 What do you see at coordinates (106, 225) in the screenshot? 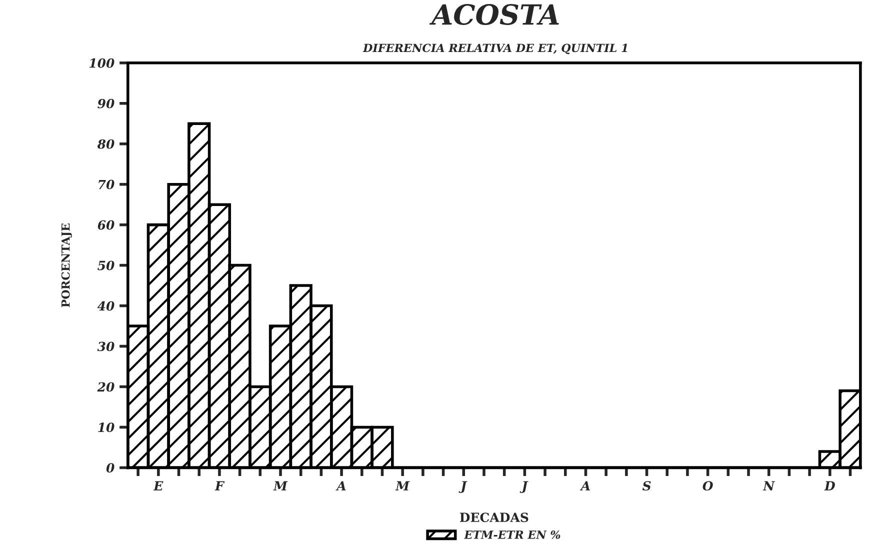
I see `y-tick-label: 60` at bounding box center [106, 225].